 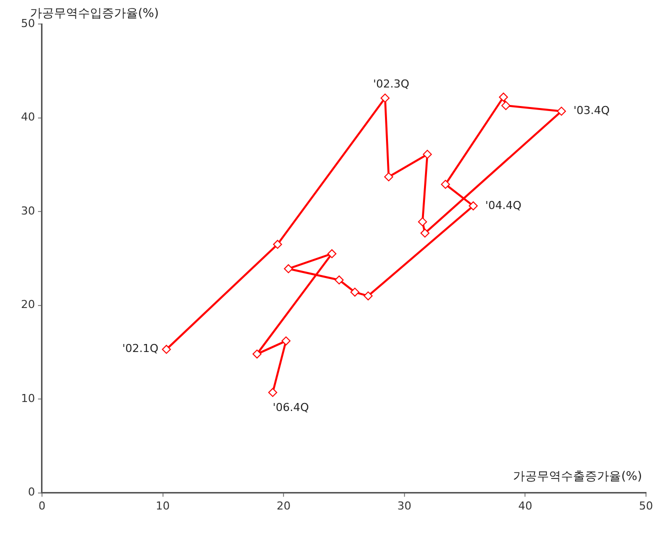 What do you see at coordinates (503, 205) in the screenshot?
I see `annotation: '04.4Q` at bounding box center [503, 205].